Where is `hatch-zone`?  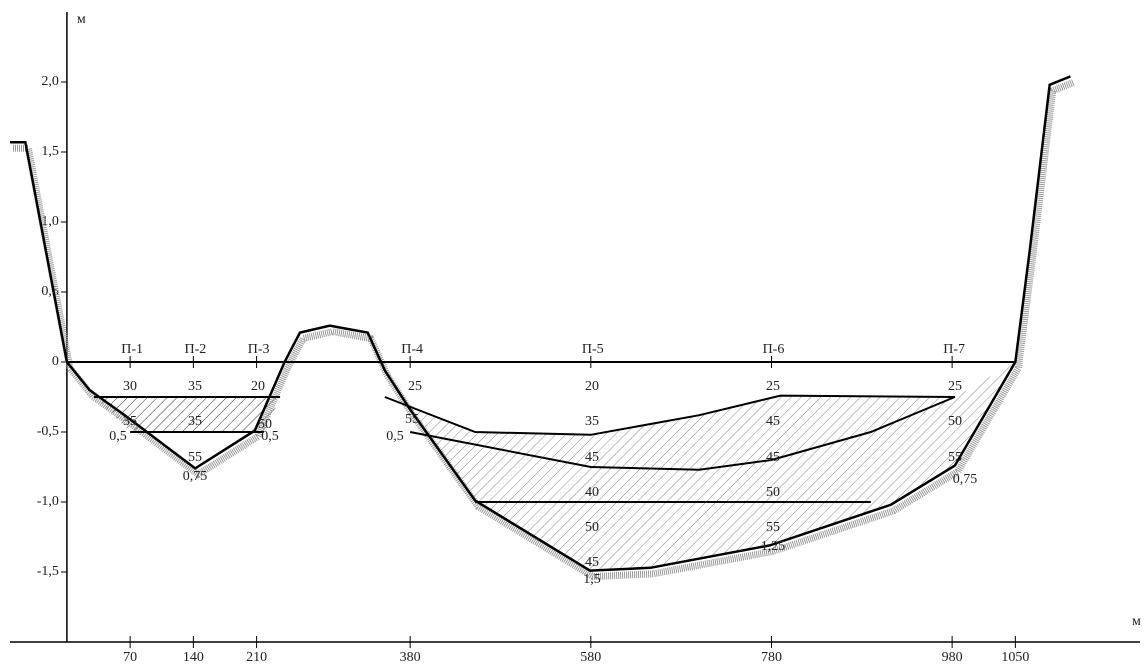 hatch-zone is located at coordinates (187, 414).